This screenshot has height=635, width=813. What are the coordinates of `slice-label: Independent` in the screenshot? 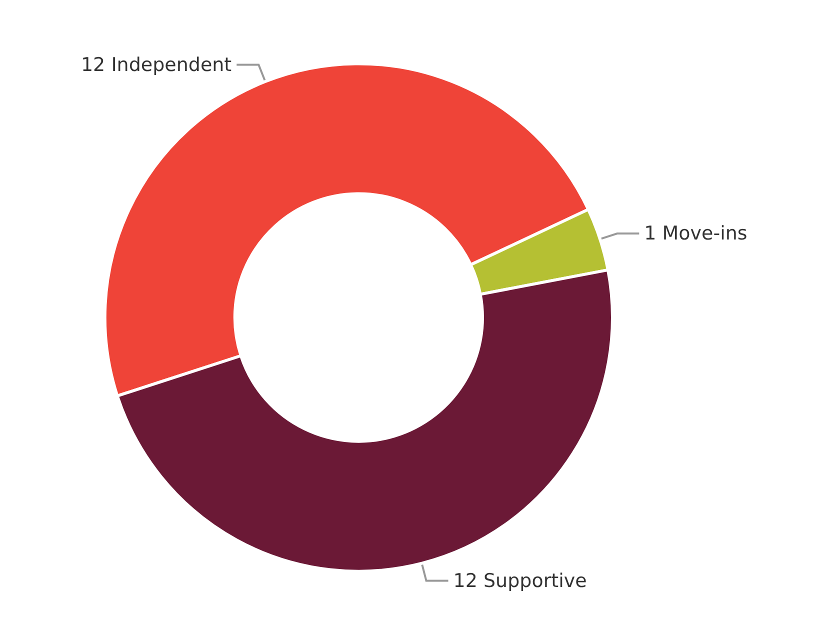 It's located at (171, 65).